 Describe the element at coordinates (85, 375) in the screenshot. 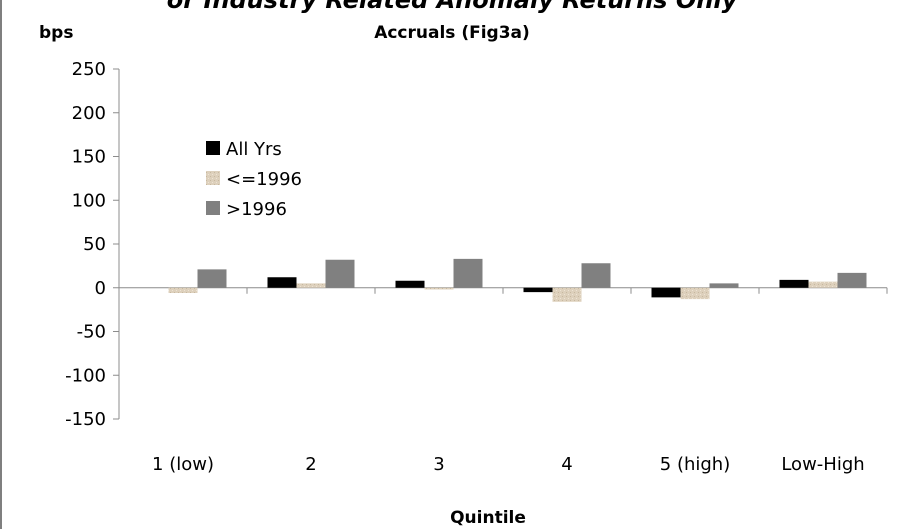

I see `y-tick-label: -100` at that location.